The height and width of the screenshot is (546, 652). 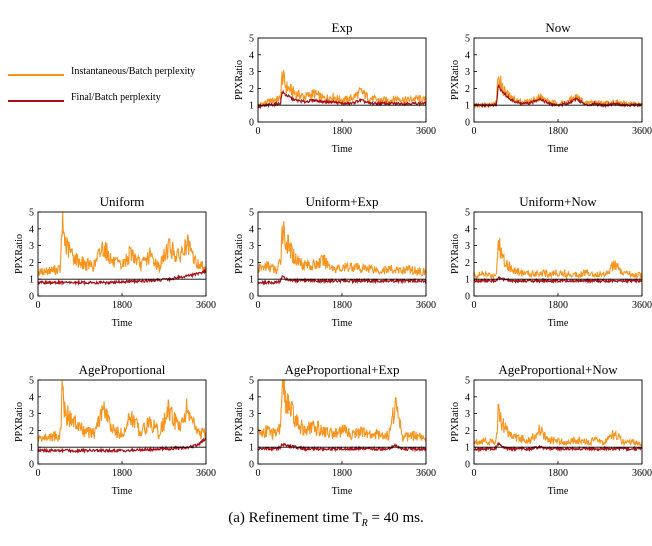 What do you see at coordinates (36, 101) in the screenshot?
I see `legend-swatch-final` at bounding box center [36, 101].